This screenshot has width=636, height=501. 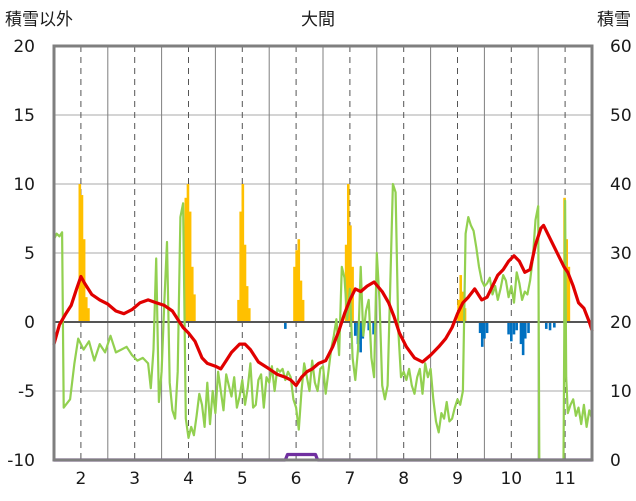 I want to click on left-tick-label: 10, so click(x=24, y=185).